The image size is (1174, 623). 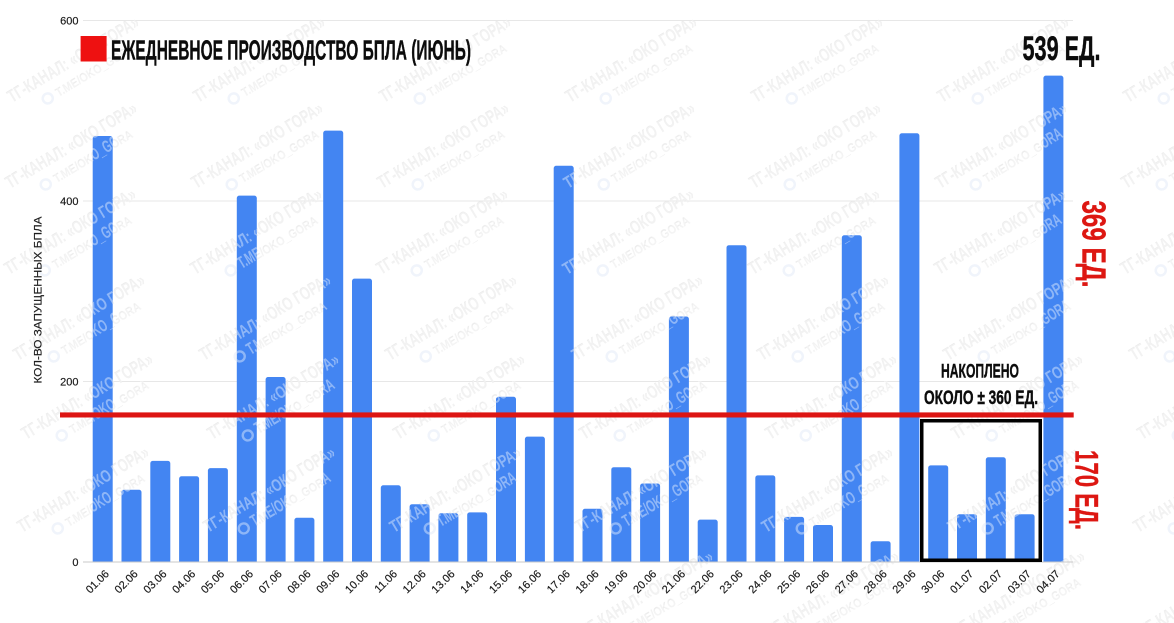 I want to click on svg-text: 369 ЕД., so click(x=1094, y=244).